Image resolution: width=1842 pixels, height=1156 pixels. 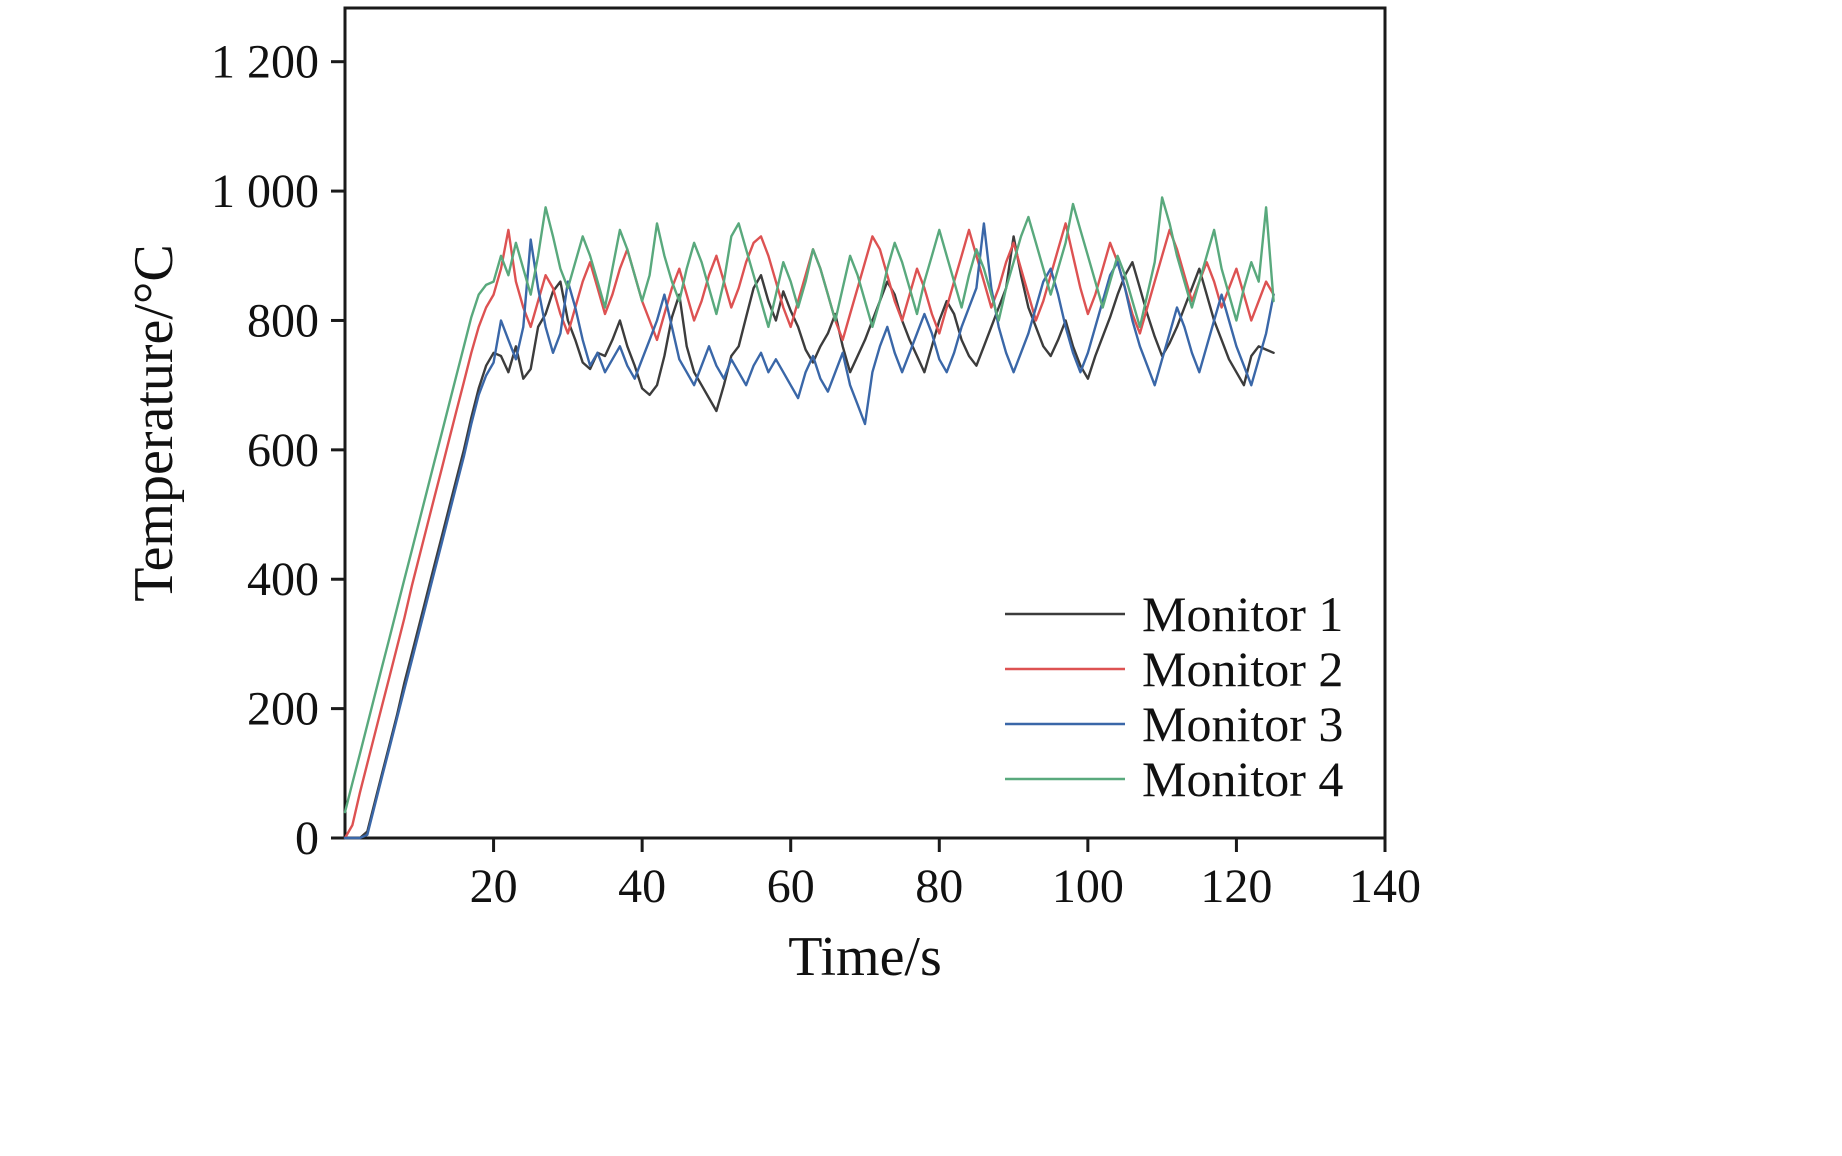 I want to click on y-tick-label: 600, so click(x=283, y=450).